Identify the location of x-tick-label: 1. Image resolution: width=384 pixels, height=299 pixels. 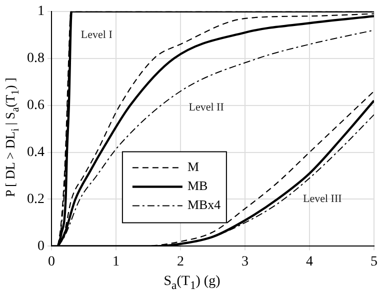
(116, 262).